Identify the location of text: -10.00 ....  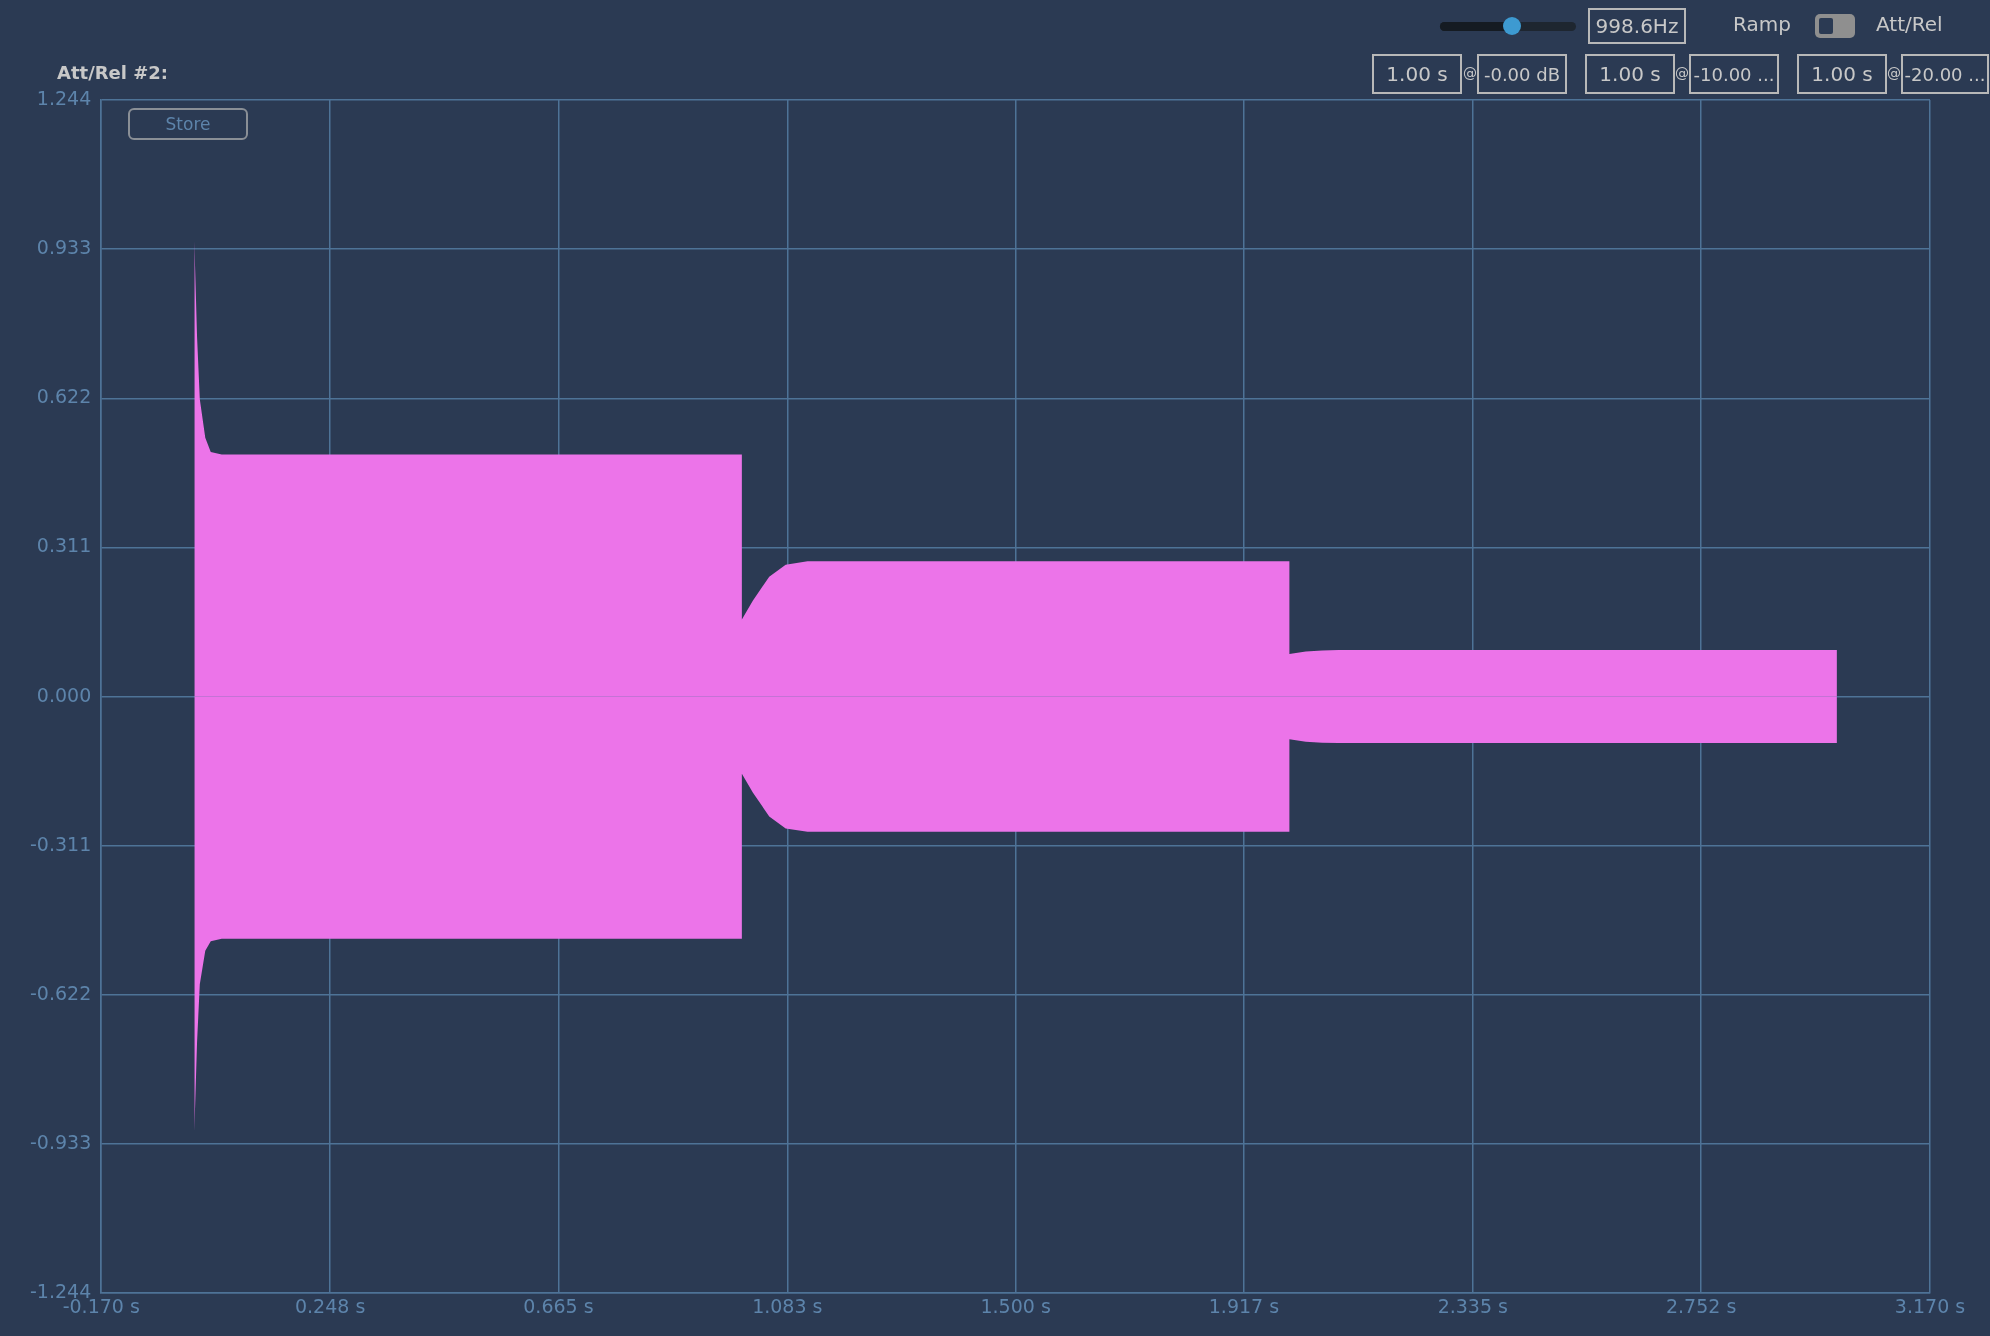
(1734, 74).